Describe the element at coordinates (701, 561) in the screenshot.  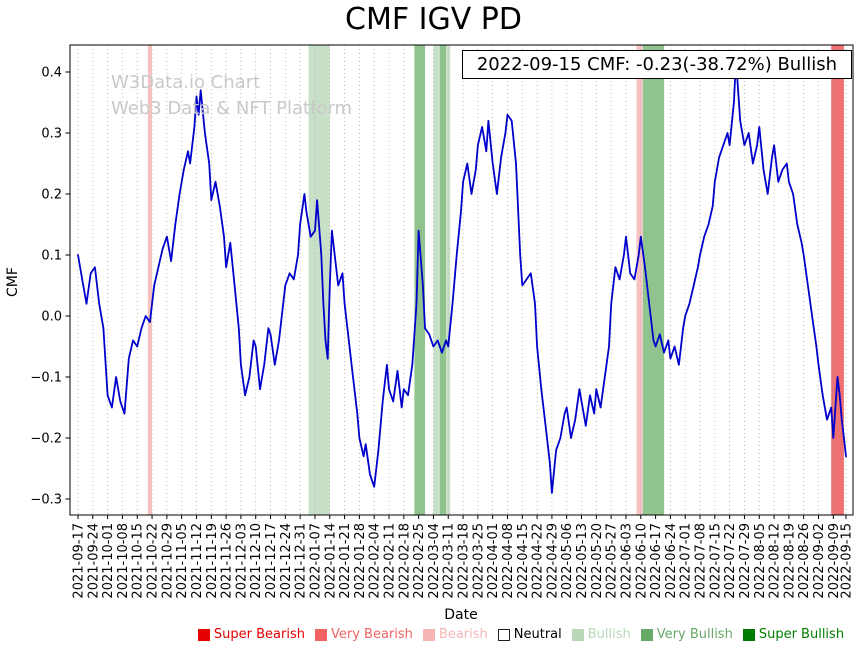
I see `x-tick-label: 2022-07-08` at that location.